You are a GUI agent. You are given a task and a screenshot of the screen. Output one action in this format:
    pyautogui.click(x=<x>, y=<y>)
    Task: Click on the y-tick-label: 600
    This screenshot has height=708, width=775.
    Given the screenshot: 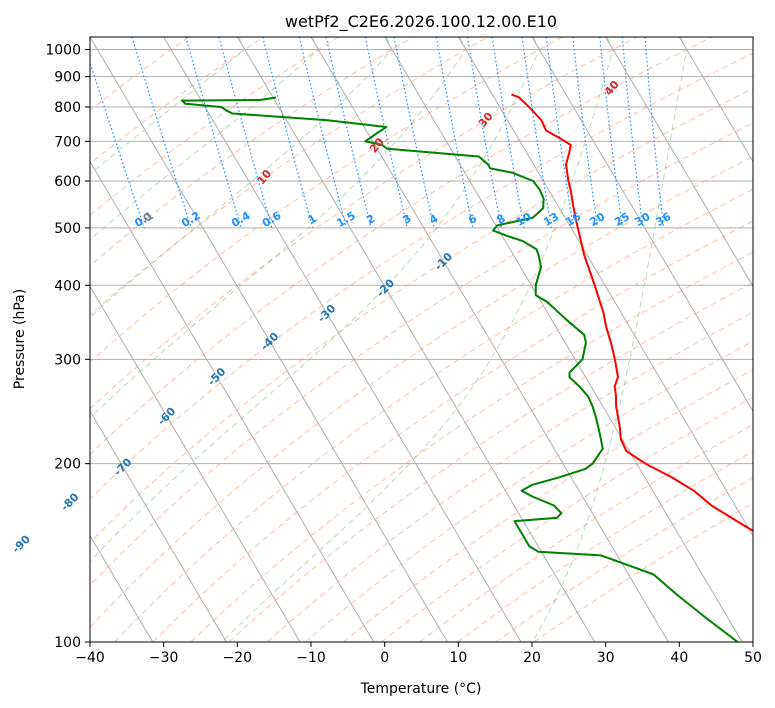 What is the action you would take?
    pyautogui.click(x=67, y=182)
    